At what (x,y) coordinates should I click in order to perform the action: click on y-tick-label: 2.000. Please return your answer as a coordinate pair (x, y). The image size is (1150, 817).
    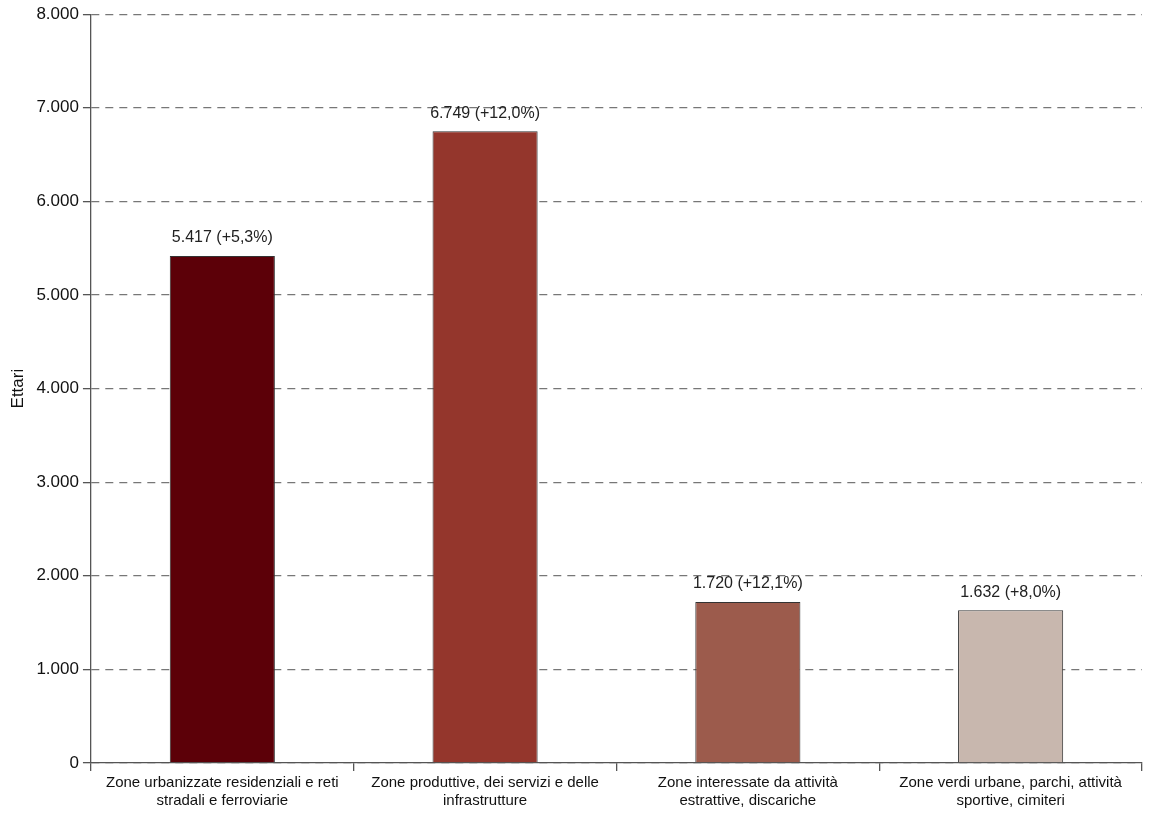
    Looking at the image, I should click on (57, 575).